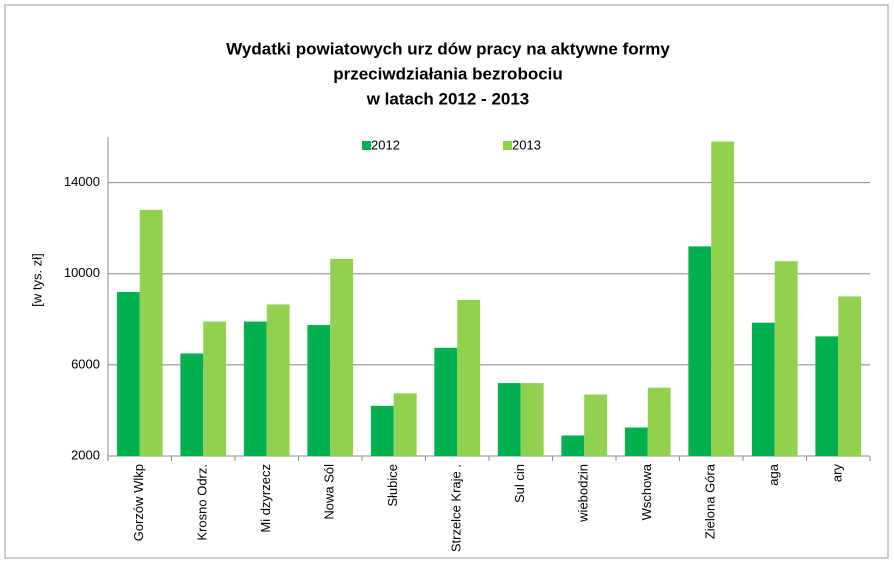 Image resolution: width=894 pixels, height=564 pixels. Describe the element at coordinates (85, 363) in the screenshot. I see `y-tick-label: 6000` at that location.